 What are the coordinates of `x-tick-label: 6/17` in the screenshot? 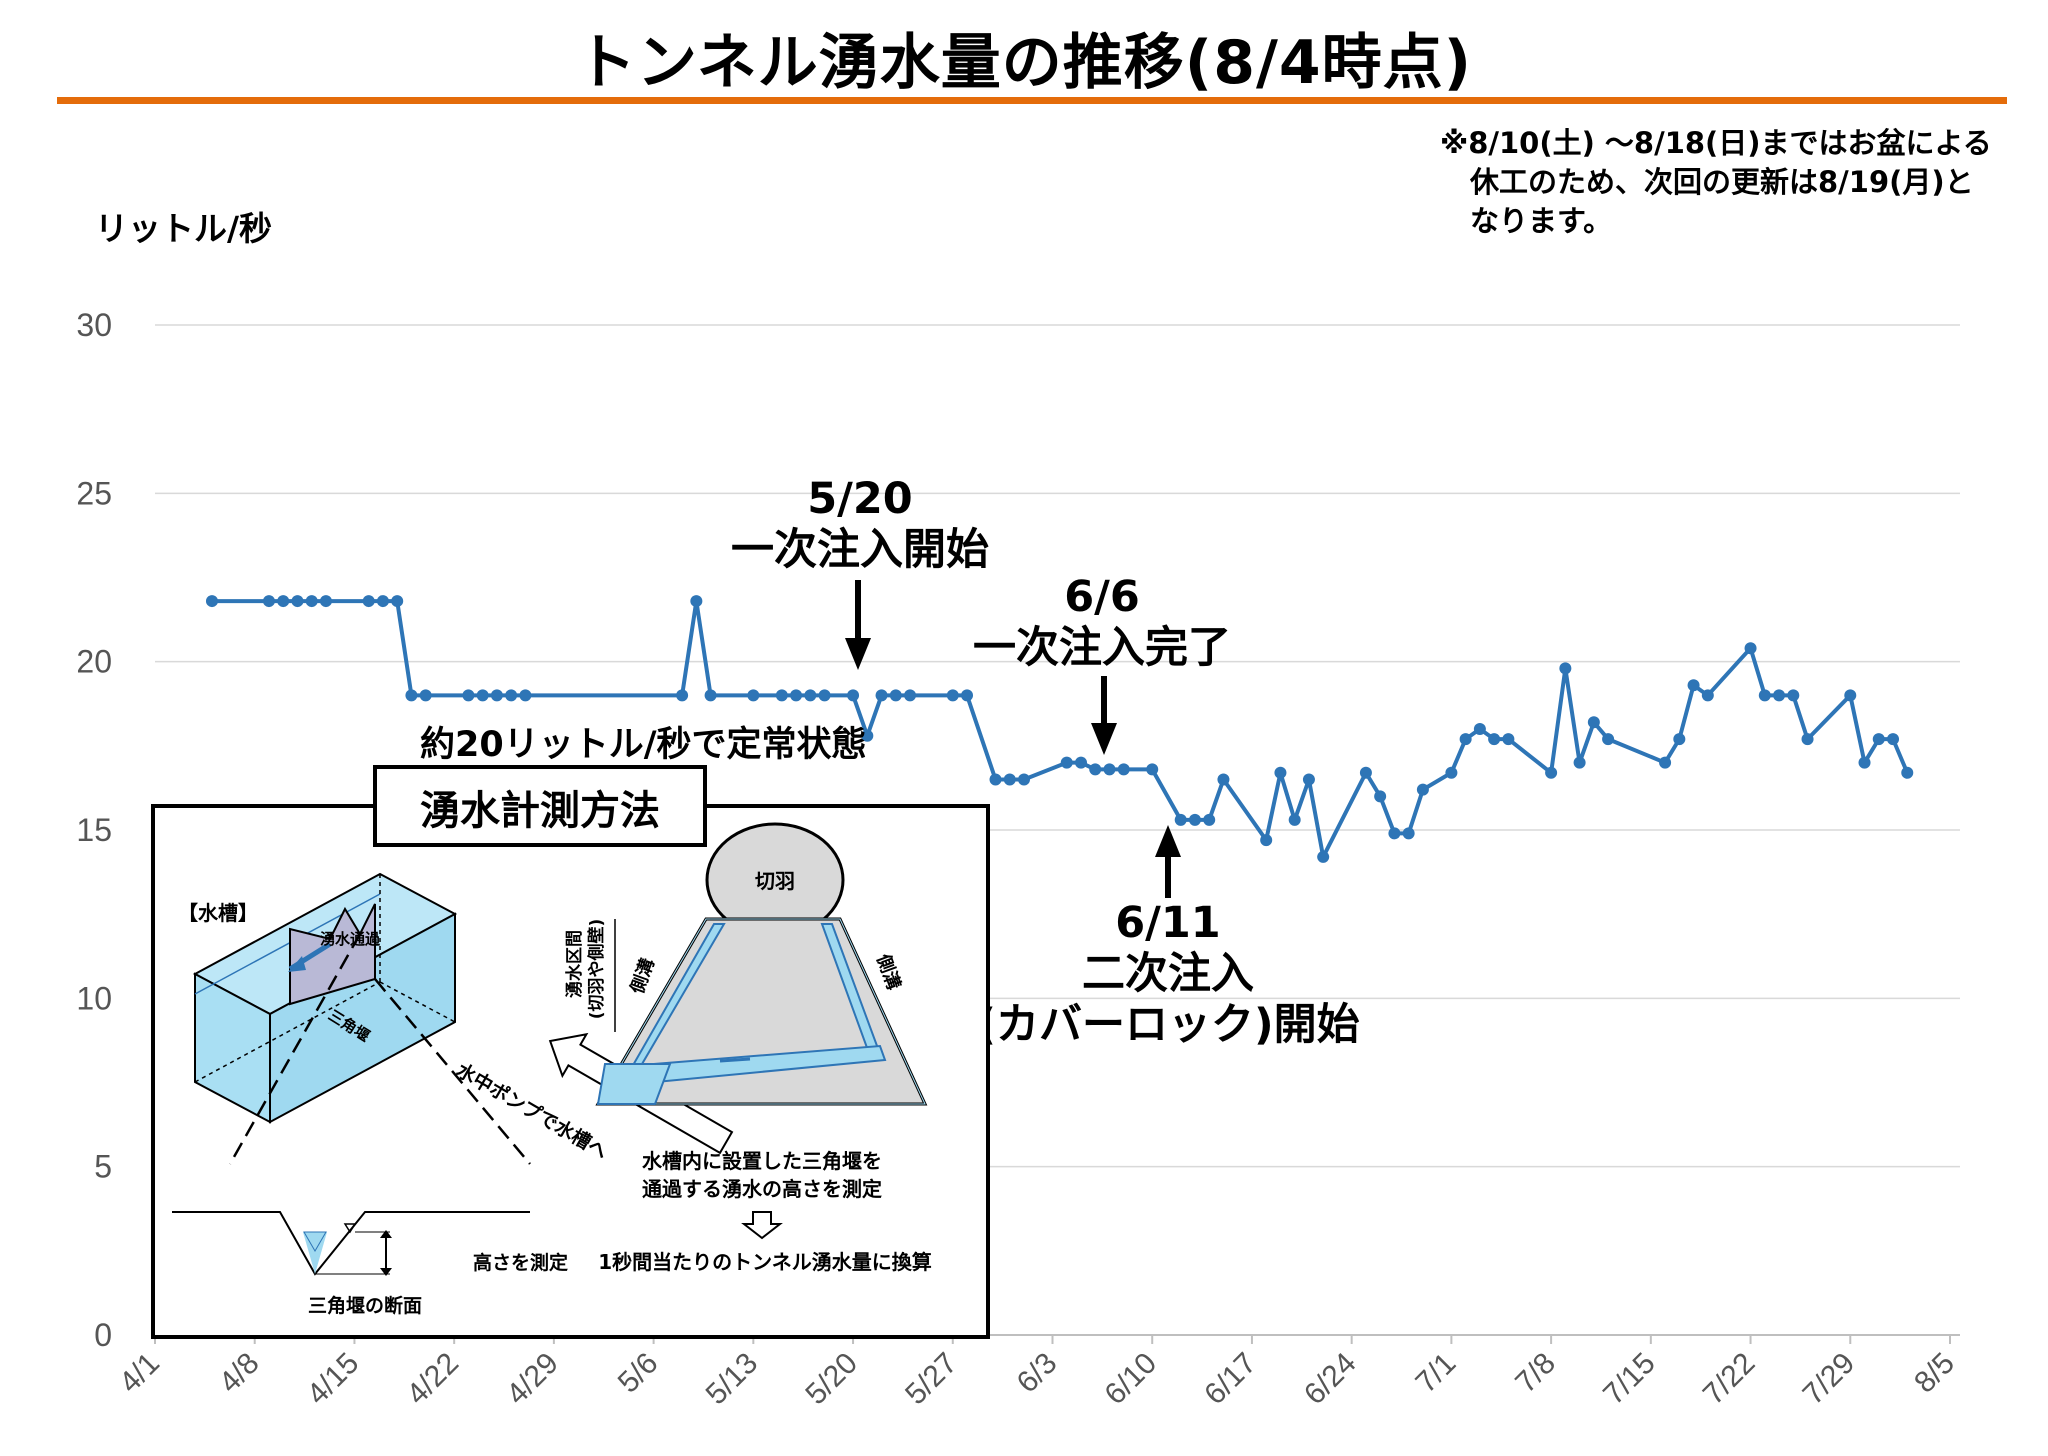 It's located at (1230, 1379).